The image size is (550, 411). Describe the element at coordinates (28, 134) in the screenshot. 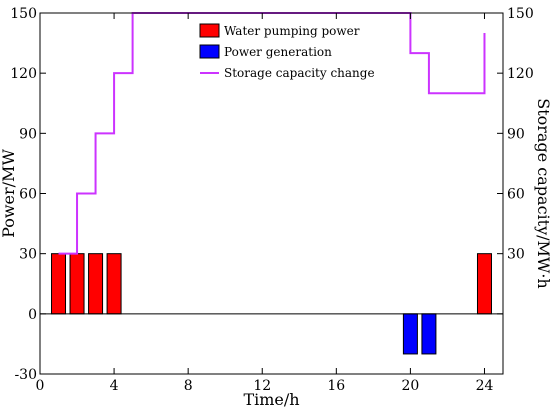

I see `y-left-tick-label-90: 90` at that location.